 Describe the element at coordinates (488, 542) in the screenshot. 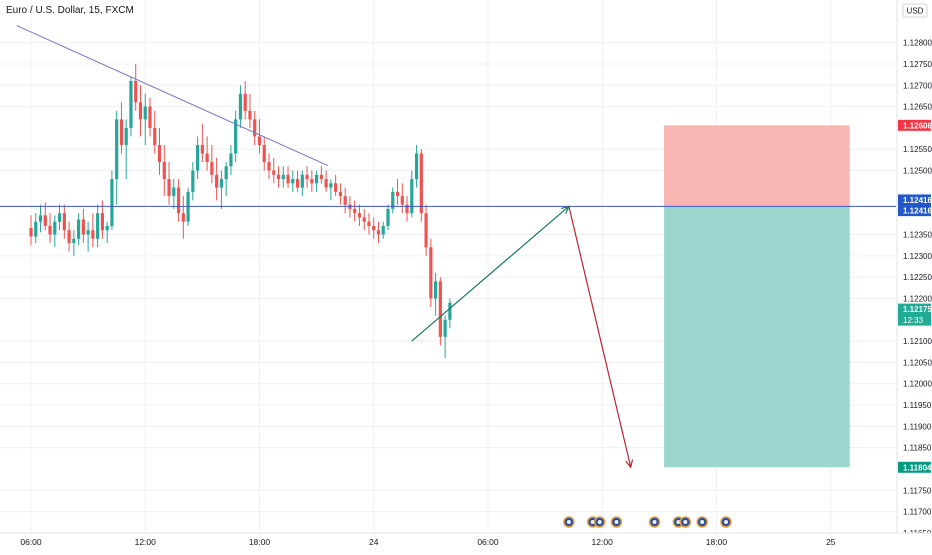

I see `time-tick-label: 06:00` at that location.